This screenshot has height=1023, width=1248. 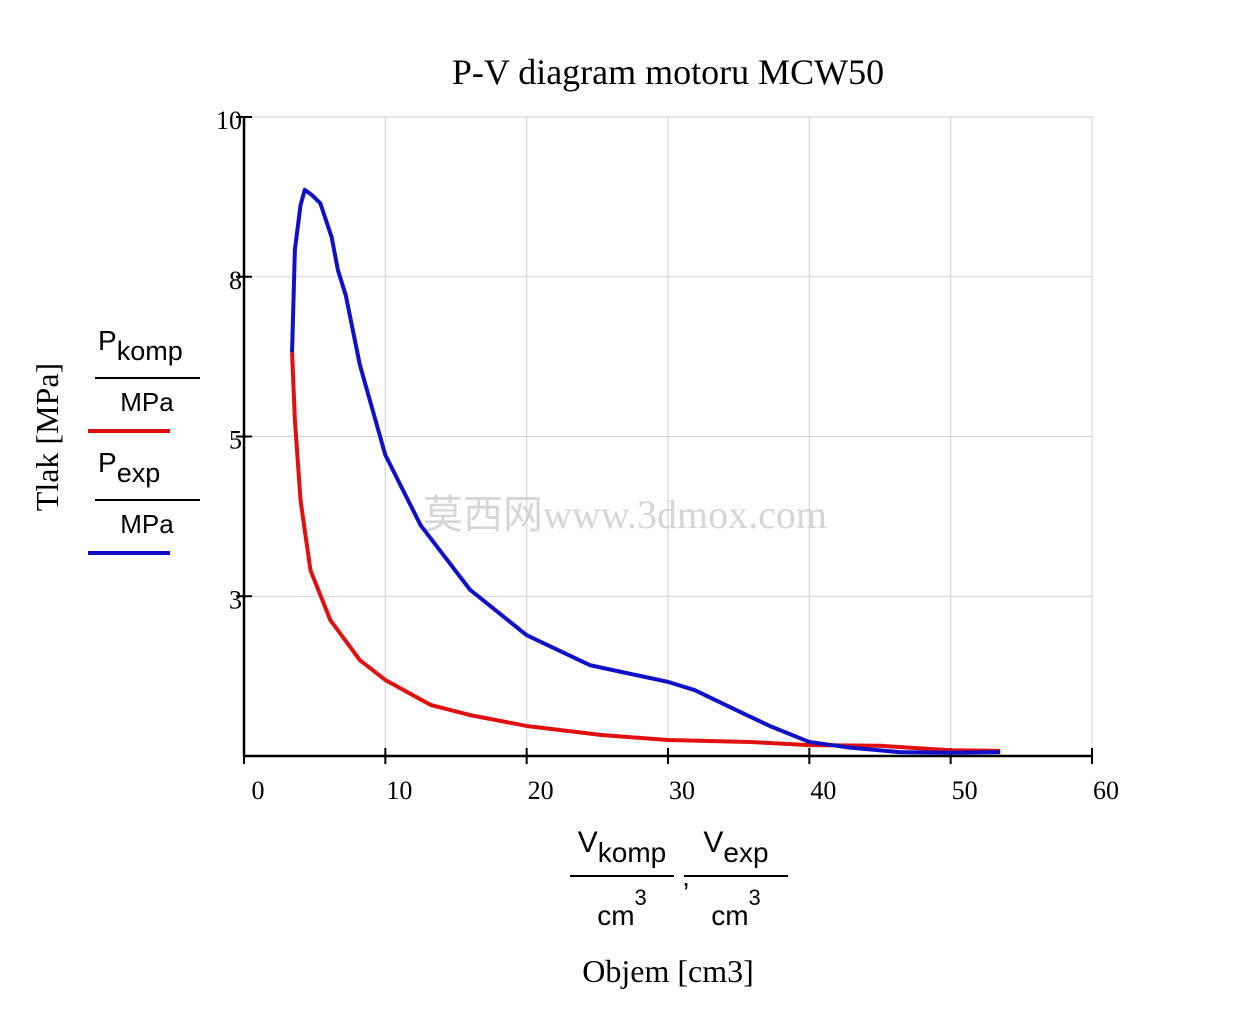 I want to click on x-tick-label: 10, so click(x=399, y=790).